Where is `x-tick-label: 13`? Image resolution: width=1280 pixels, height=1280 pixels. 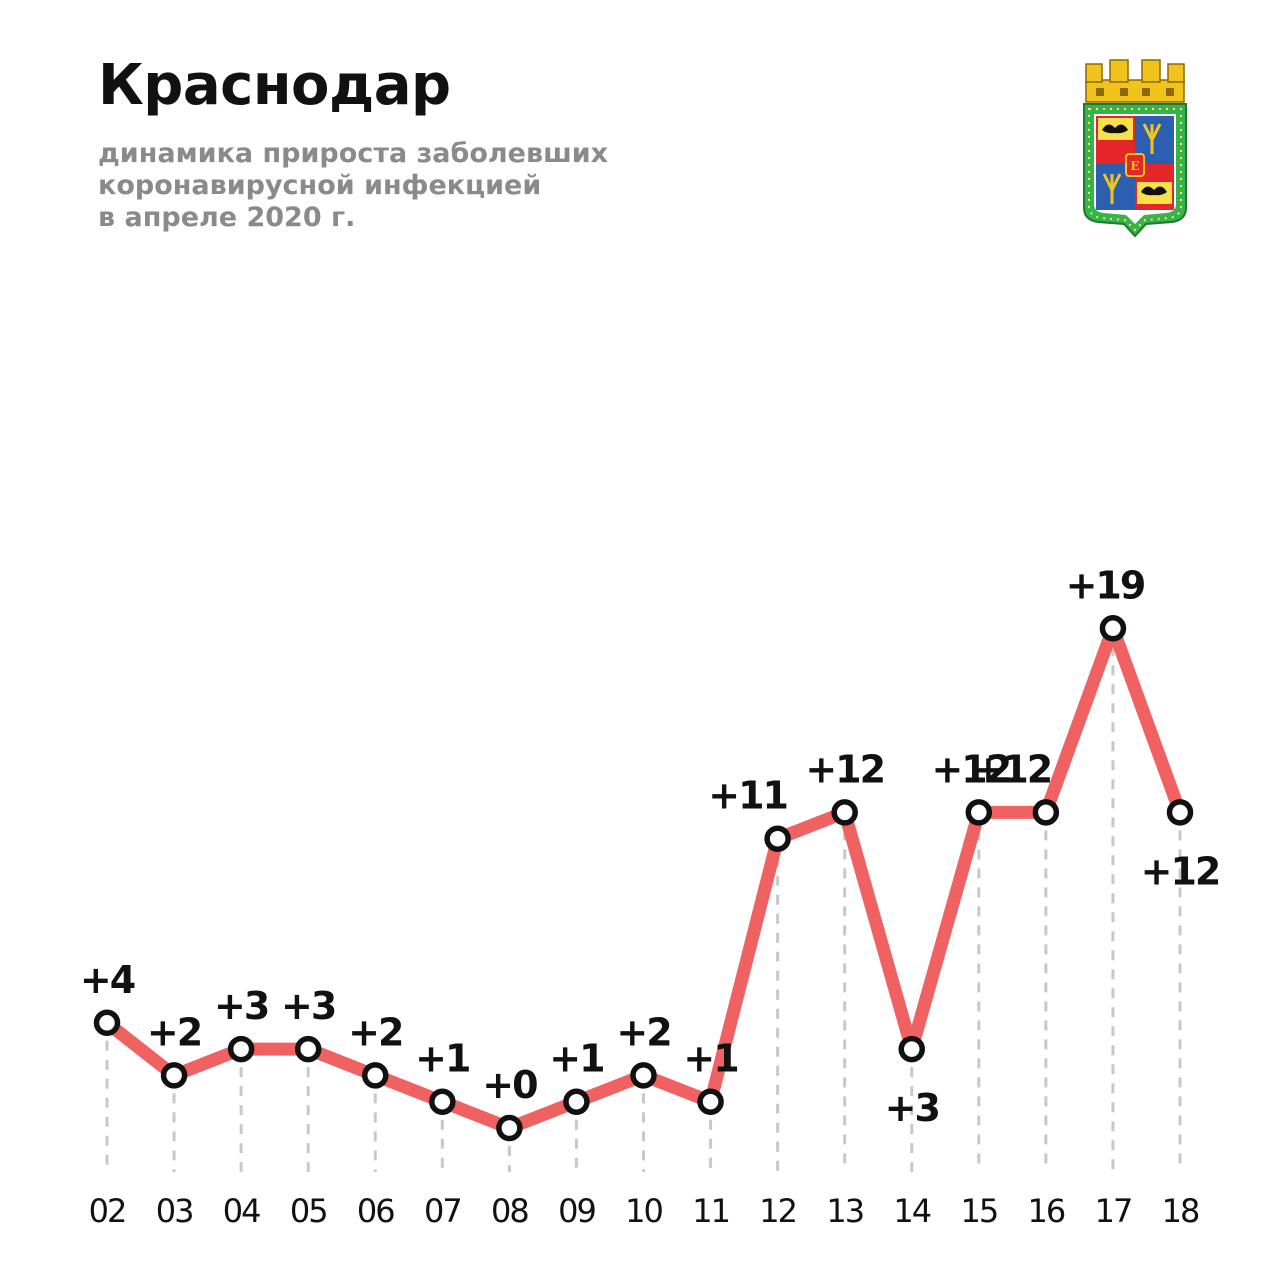
x-tick-label: 13 is located at coordinates (844, 1211).